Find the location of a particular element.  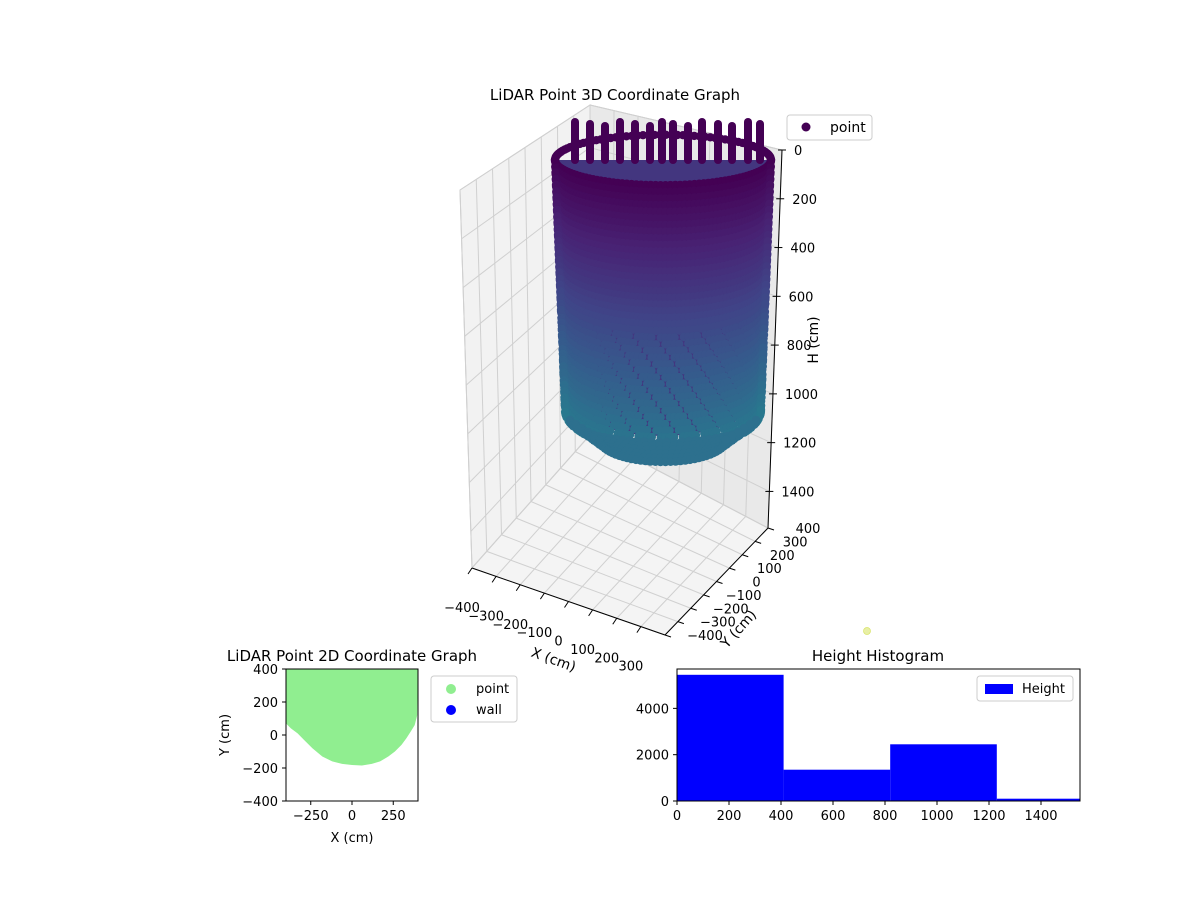

y-tick-label-2d: 400 is located at coordinates (265, 670).